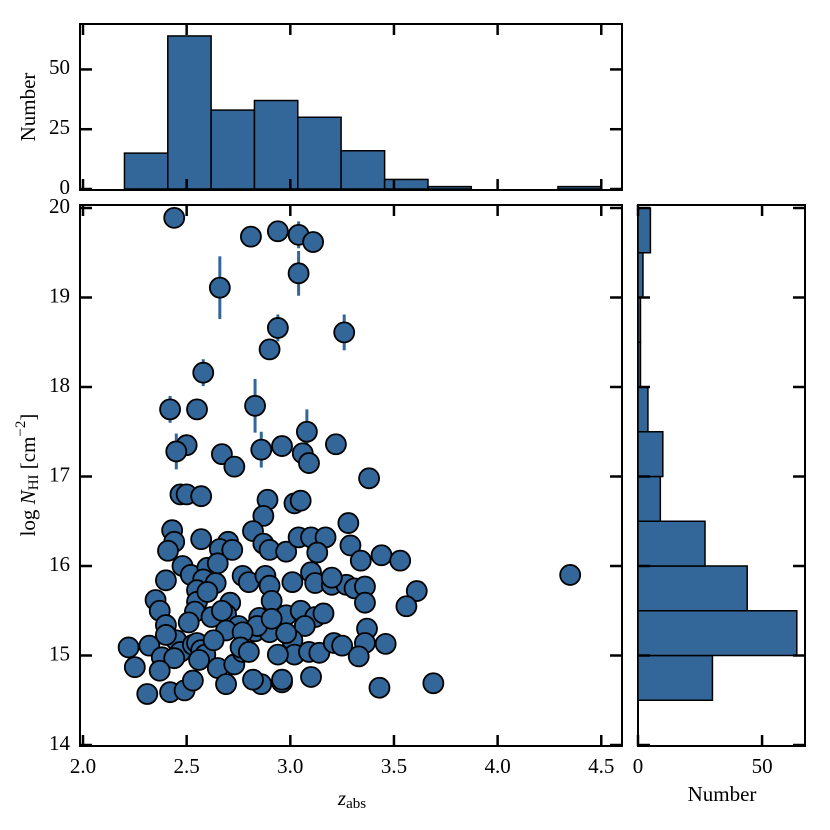 This screenshot has width=830, height=830. I want to click on y-label-end: ], so click(28, 417).